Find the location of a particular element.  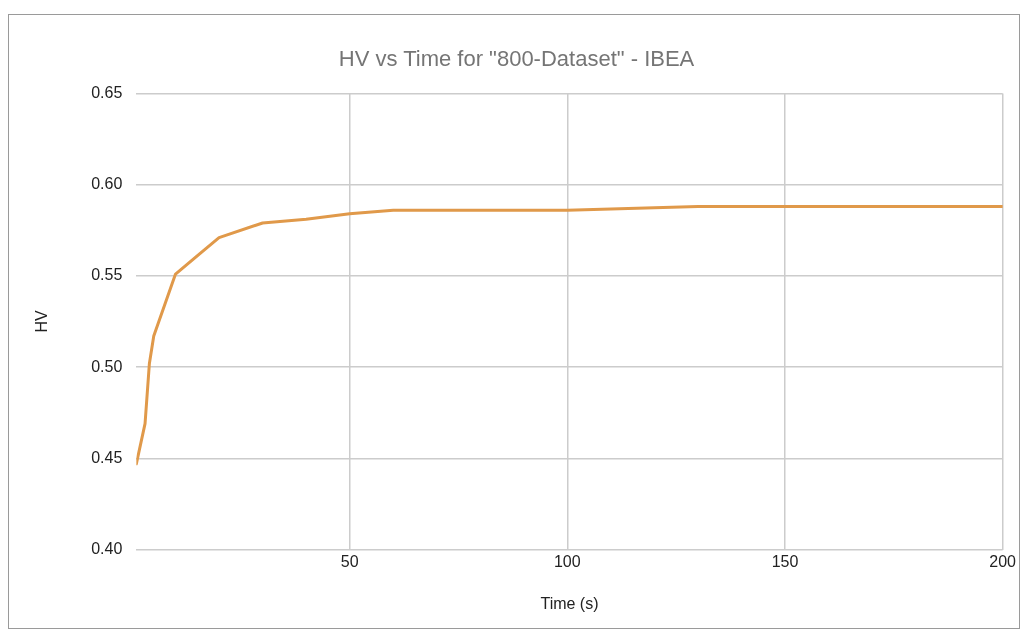

x-tick-label: 50 is located at coordinates (349, 561).